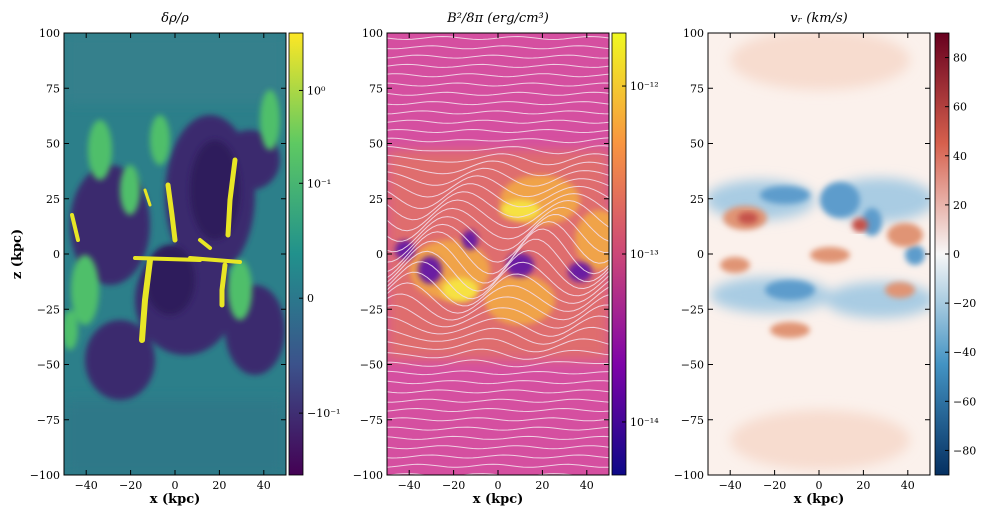  I want to click on magnetic-xlabel: x (kpc), so click(498, 499).